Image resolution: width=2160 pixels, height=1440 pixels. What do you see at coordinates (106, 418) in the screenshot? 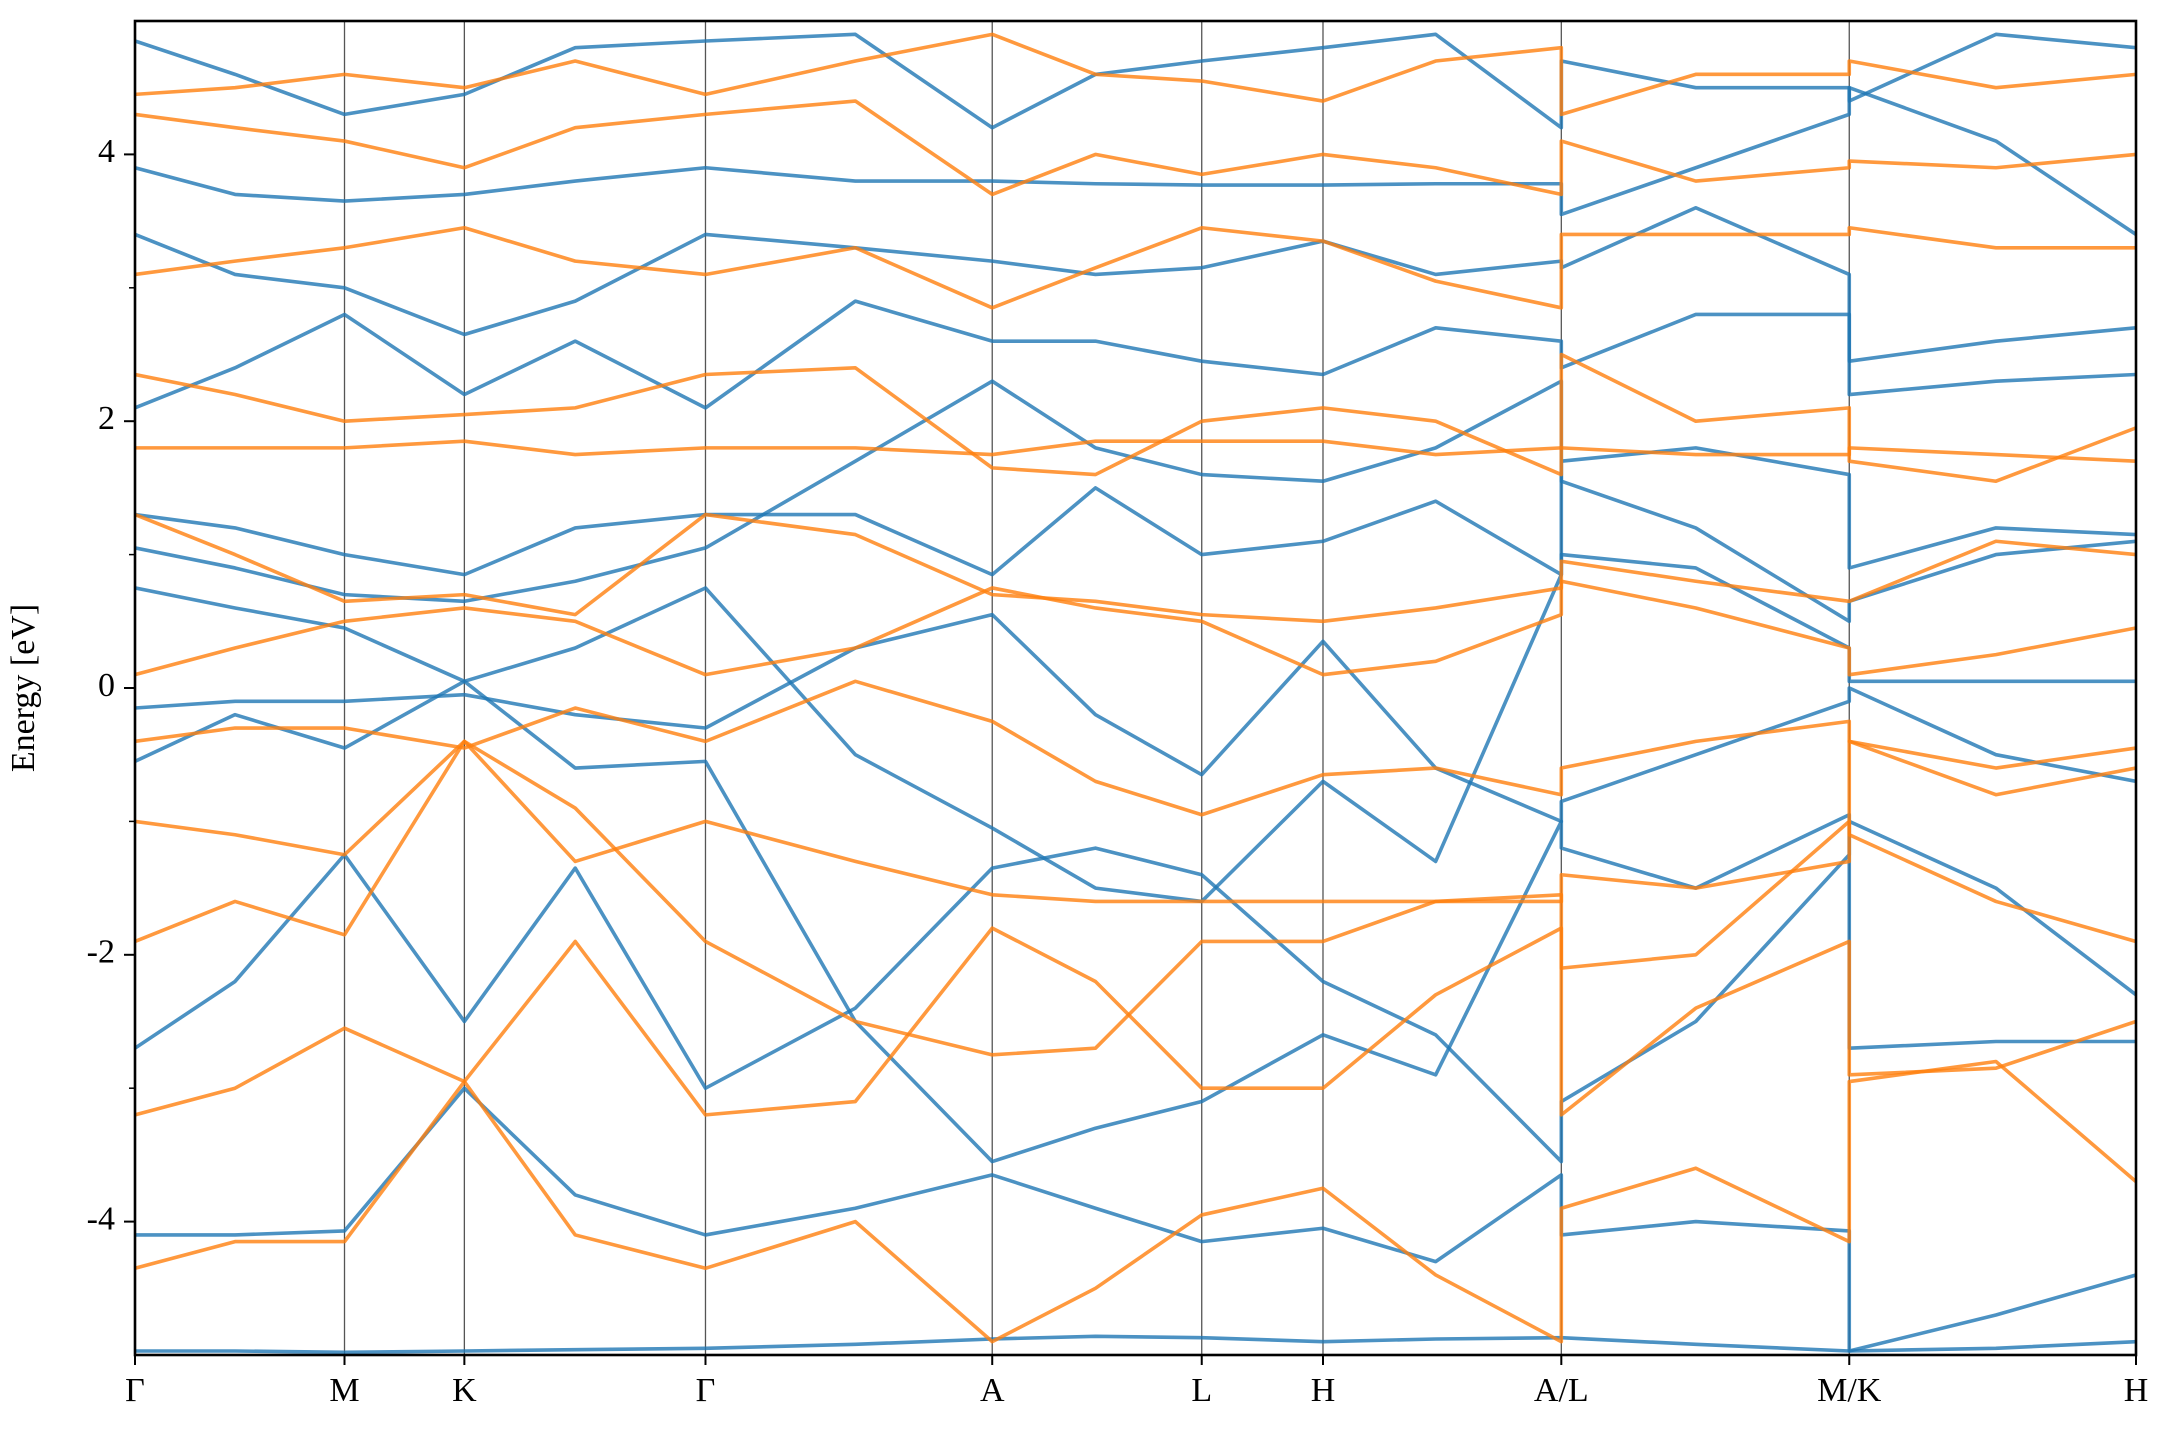
I see `y-tick-label: 2` at bounding box center [106, 418].